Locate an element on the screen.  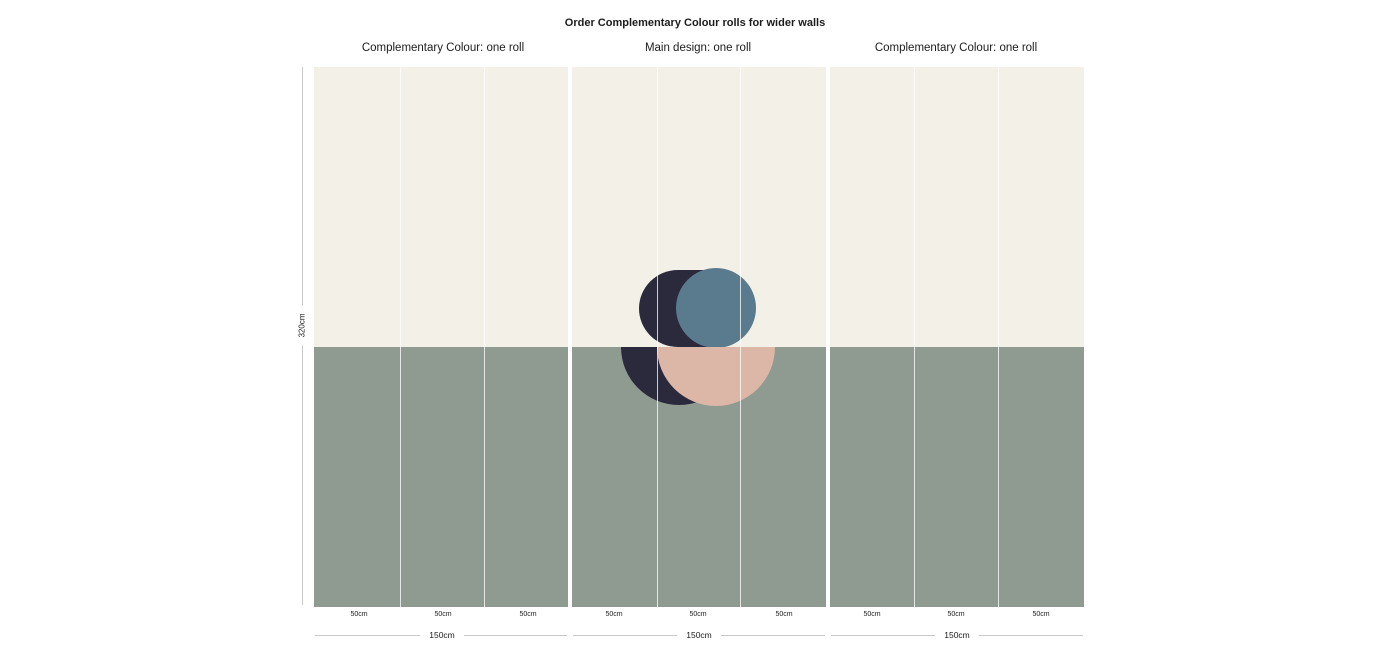
panel-label-left: Complementary Colour: one roll is located at coordinates (443, 48).